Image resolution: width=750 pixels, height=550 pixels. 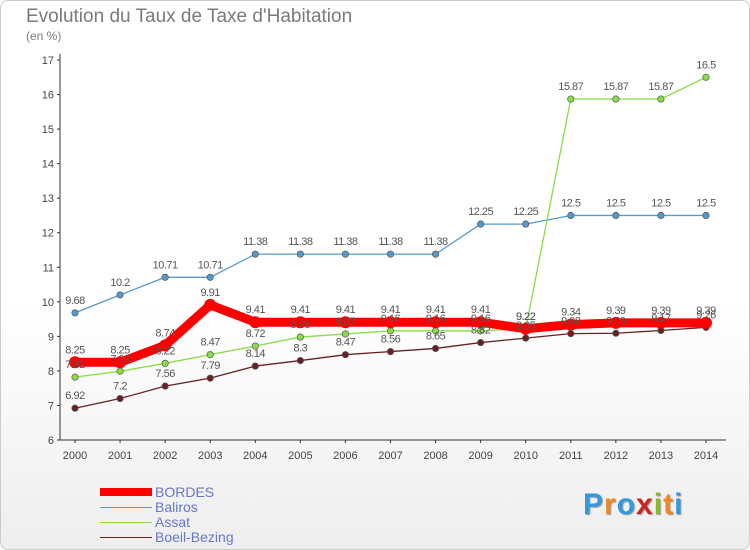 What do you see at coordinates (48, 268) in the screenshot?
I see `y-tick-label: 11` at bounding box center [48, 268].